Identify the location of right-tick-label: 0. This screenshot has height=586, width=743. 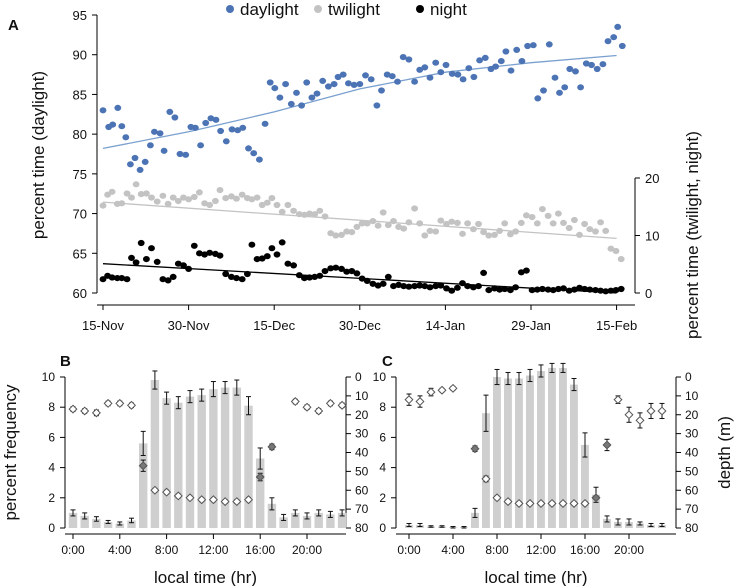
(648, 293).